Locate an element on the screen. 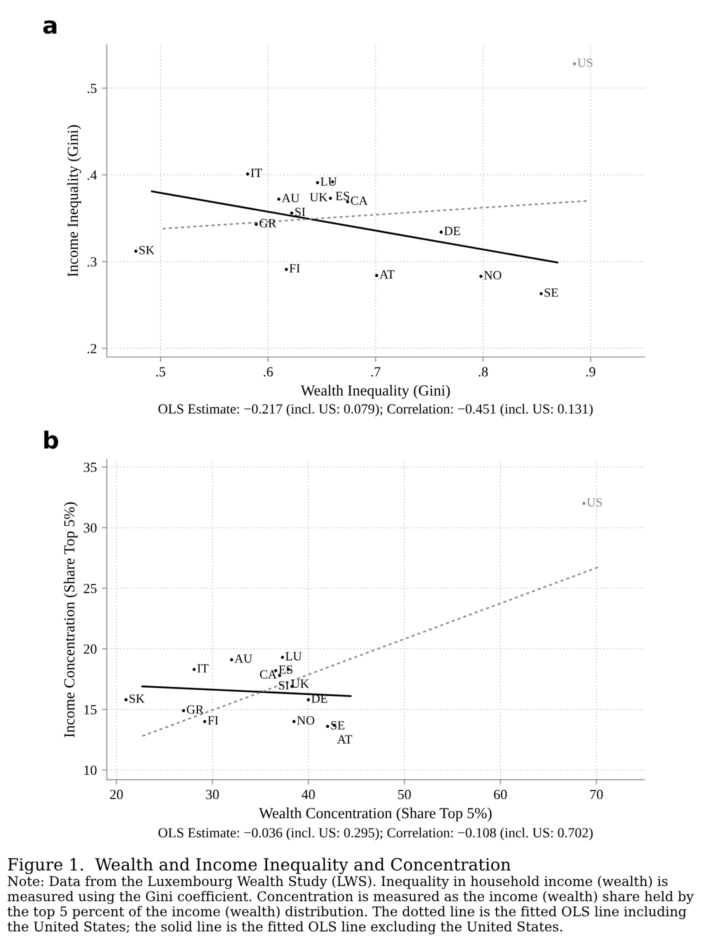  x-tick-label: 50 is located at coordinates (404, 795).